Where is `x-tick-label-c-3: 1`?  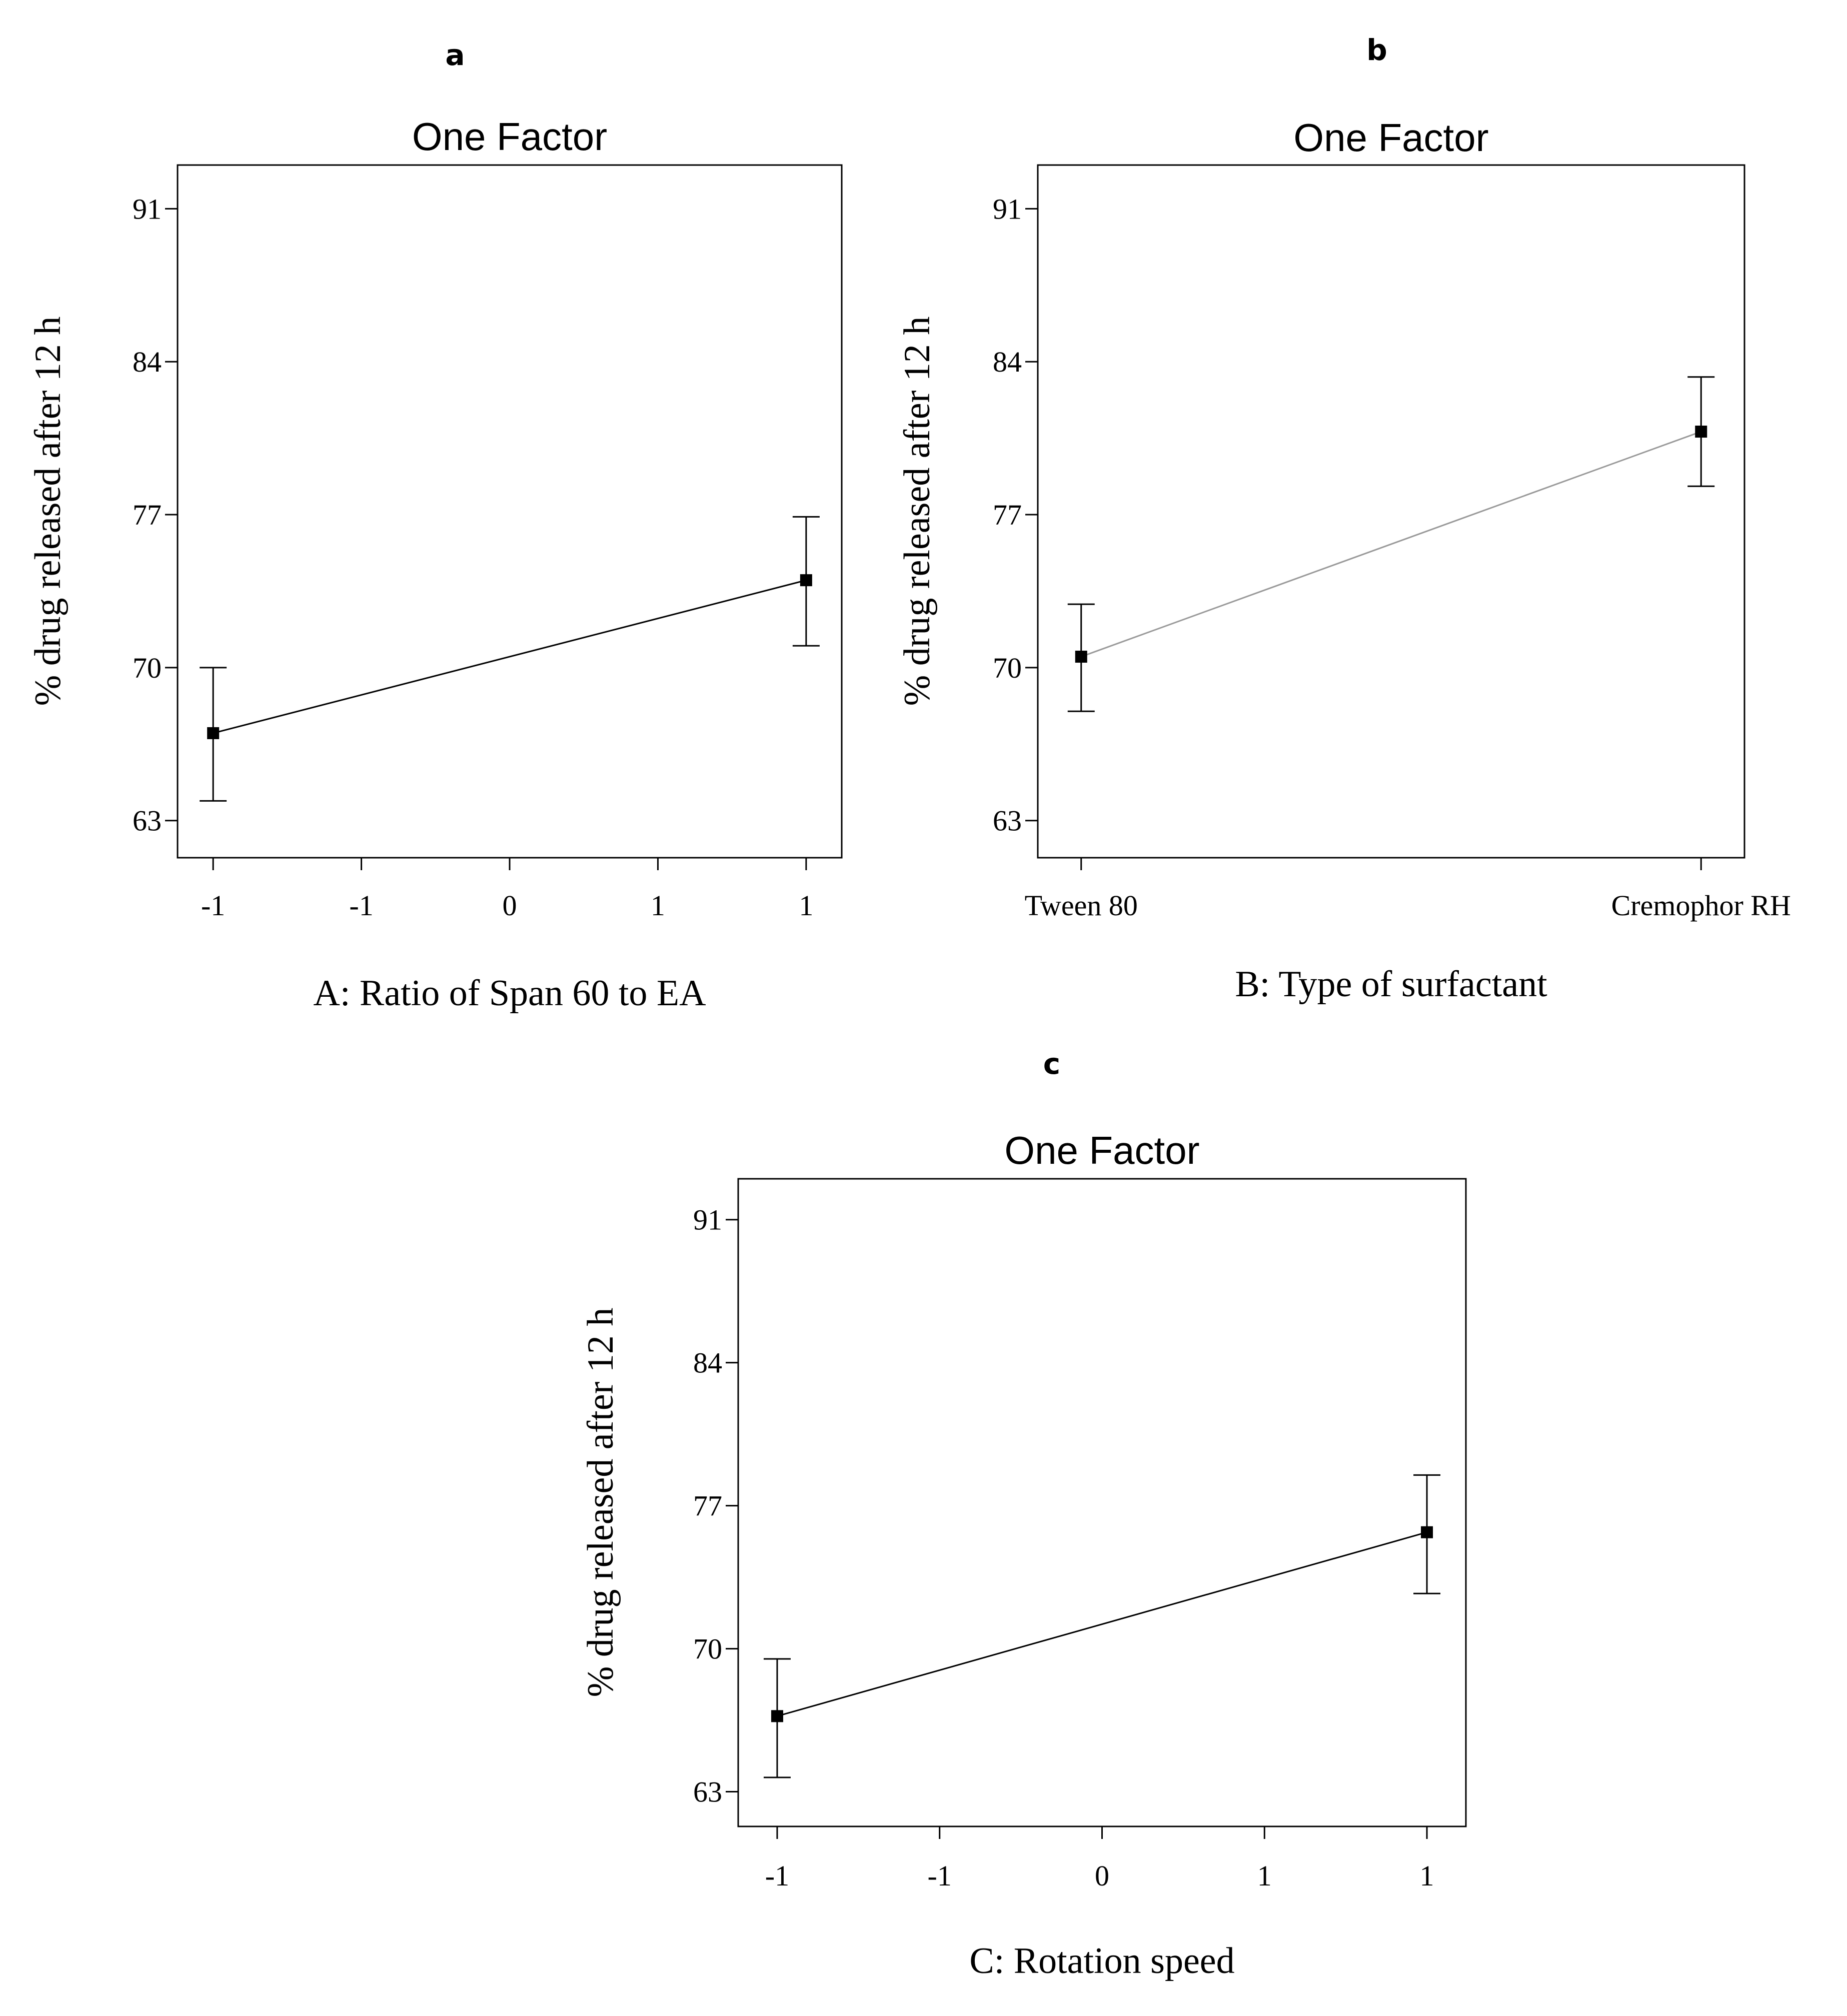 x-tick-label-c-3: 1 is located at coordinates (1264, 1875).